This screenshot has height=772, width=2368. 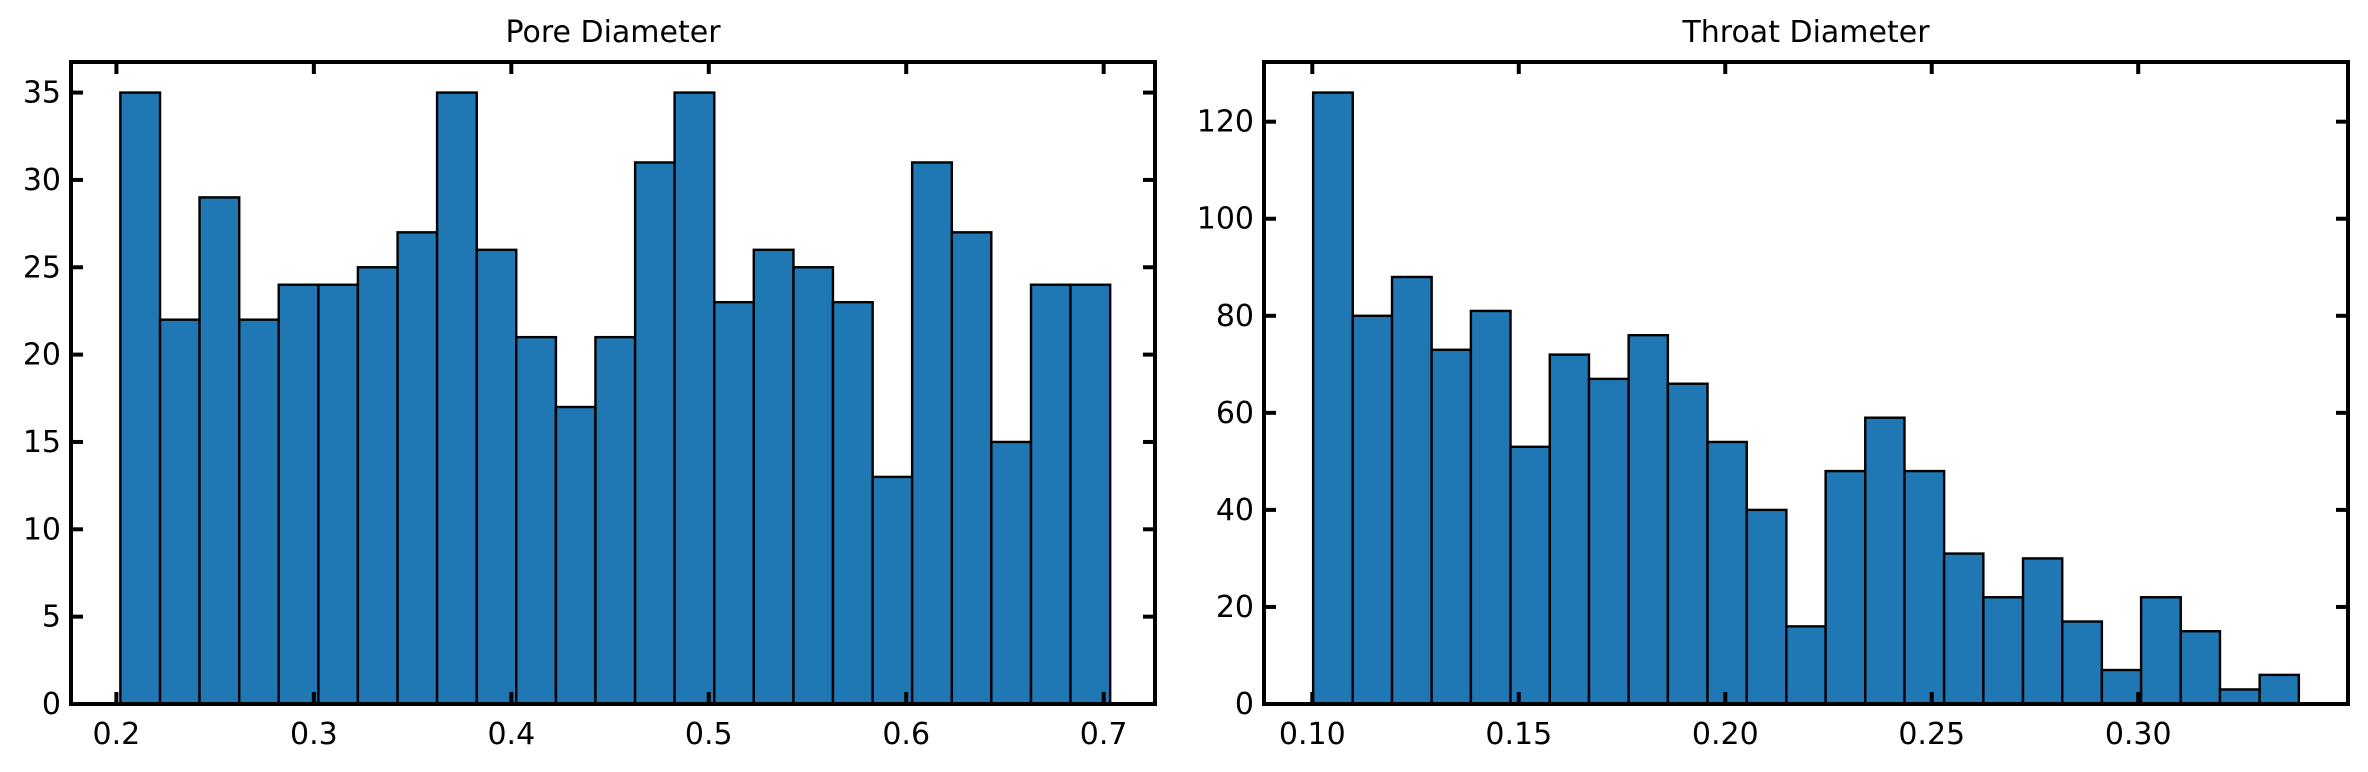 What do you see at coordinates (1931, 734) in the screenshot?
I see `throat-x-tick-label: 0.25` at bounding box center [1931, 734].